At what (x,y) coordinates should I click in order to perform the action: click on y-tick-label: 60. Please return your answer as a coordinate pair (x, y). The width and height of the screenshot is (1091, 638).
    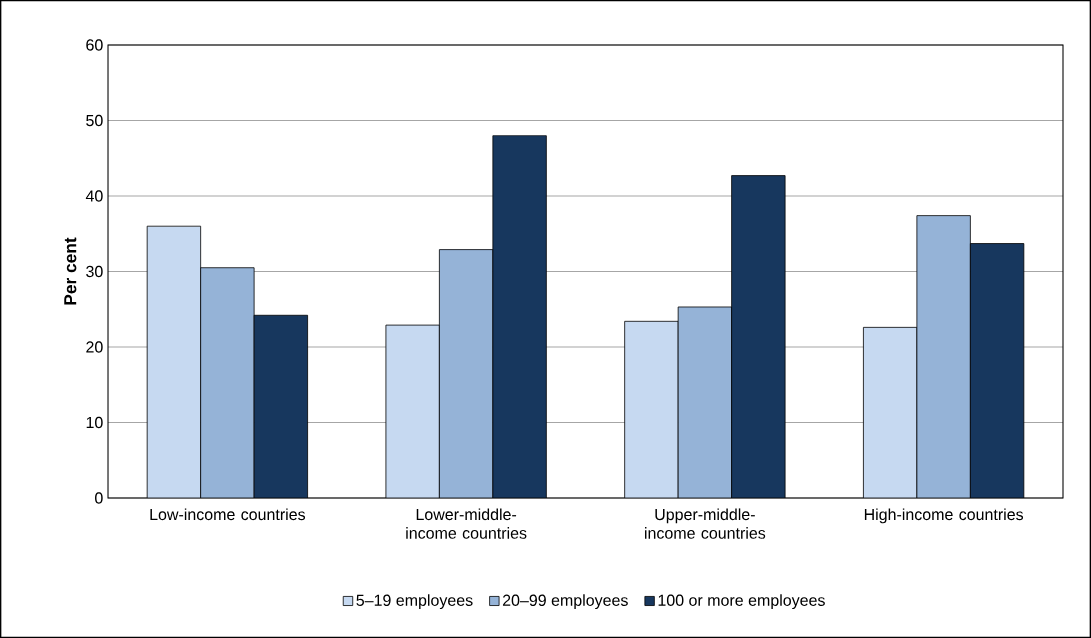
    Looking at the image, I should click on (94, 45).